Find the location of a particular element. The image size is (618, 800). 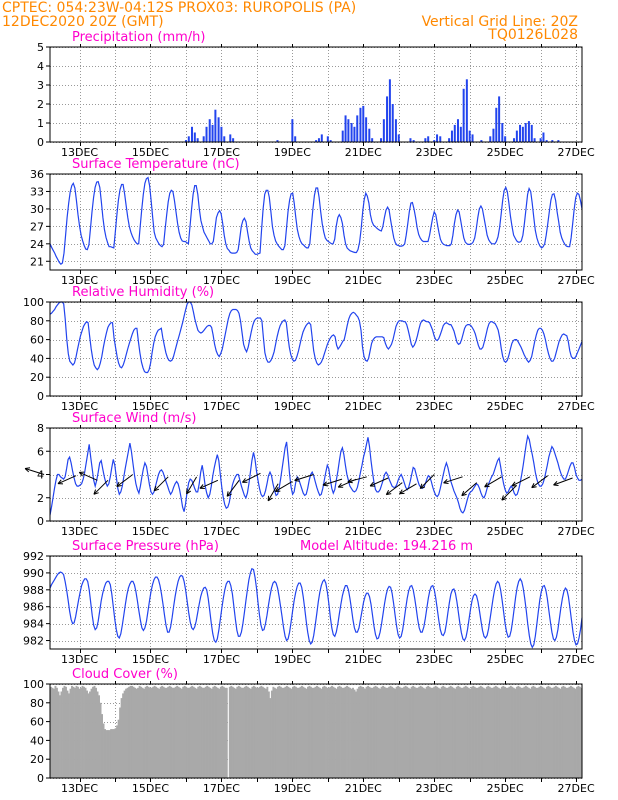

x-tick-label: 21DEC is located at coordinates (363, 659).